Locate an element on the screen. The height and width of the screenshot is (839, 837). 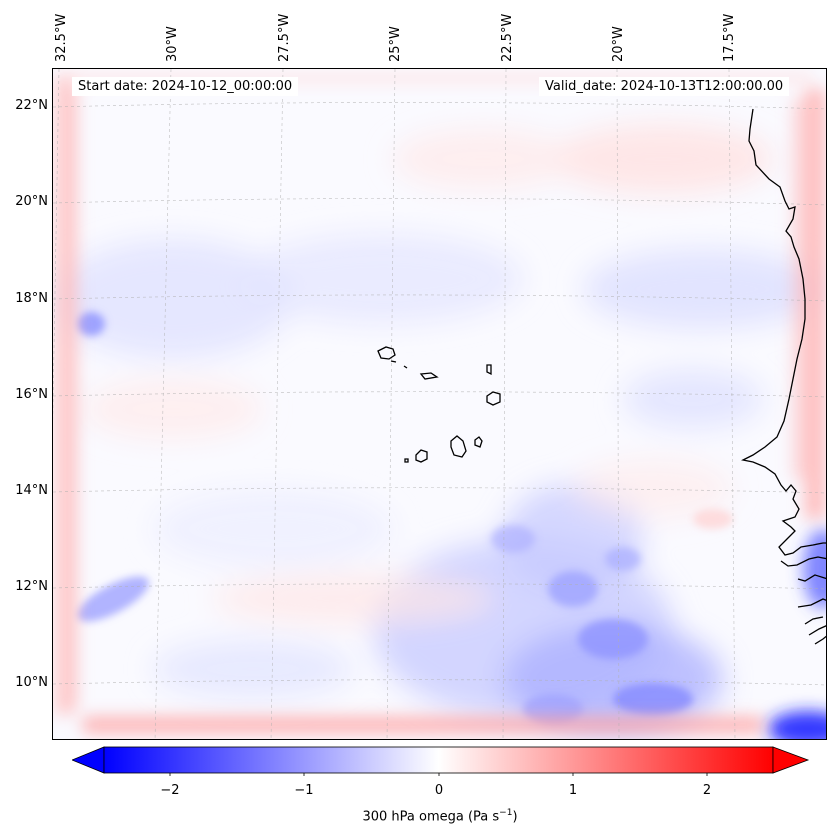
lon-label-27-5w: 27.5°W is located at coordinates (284, 37).